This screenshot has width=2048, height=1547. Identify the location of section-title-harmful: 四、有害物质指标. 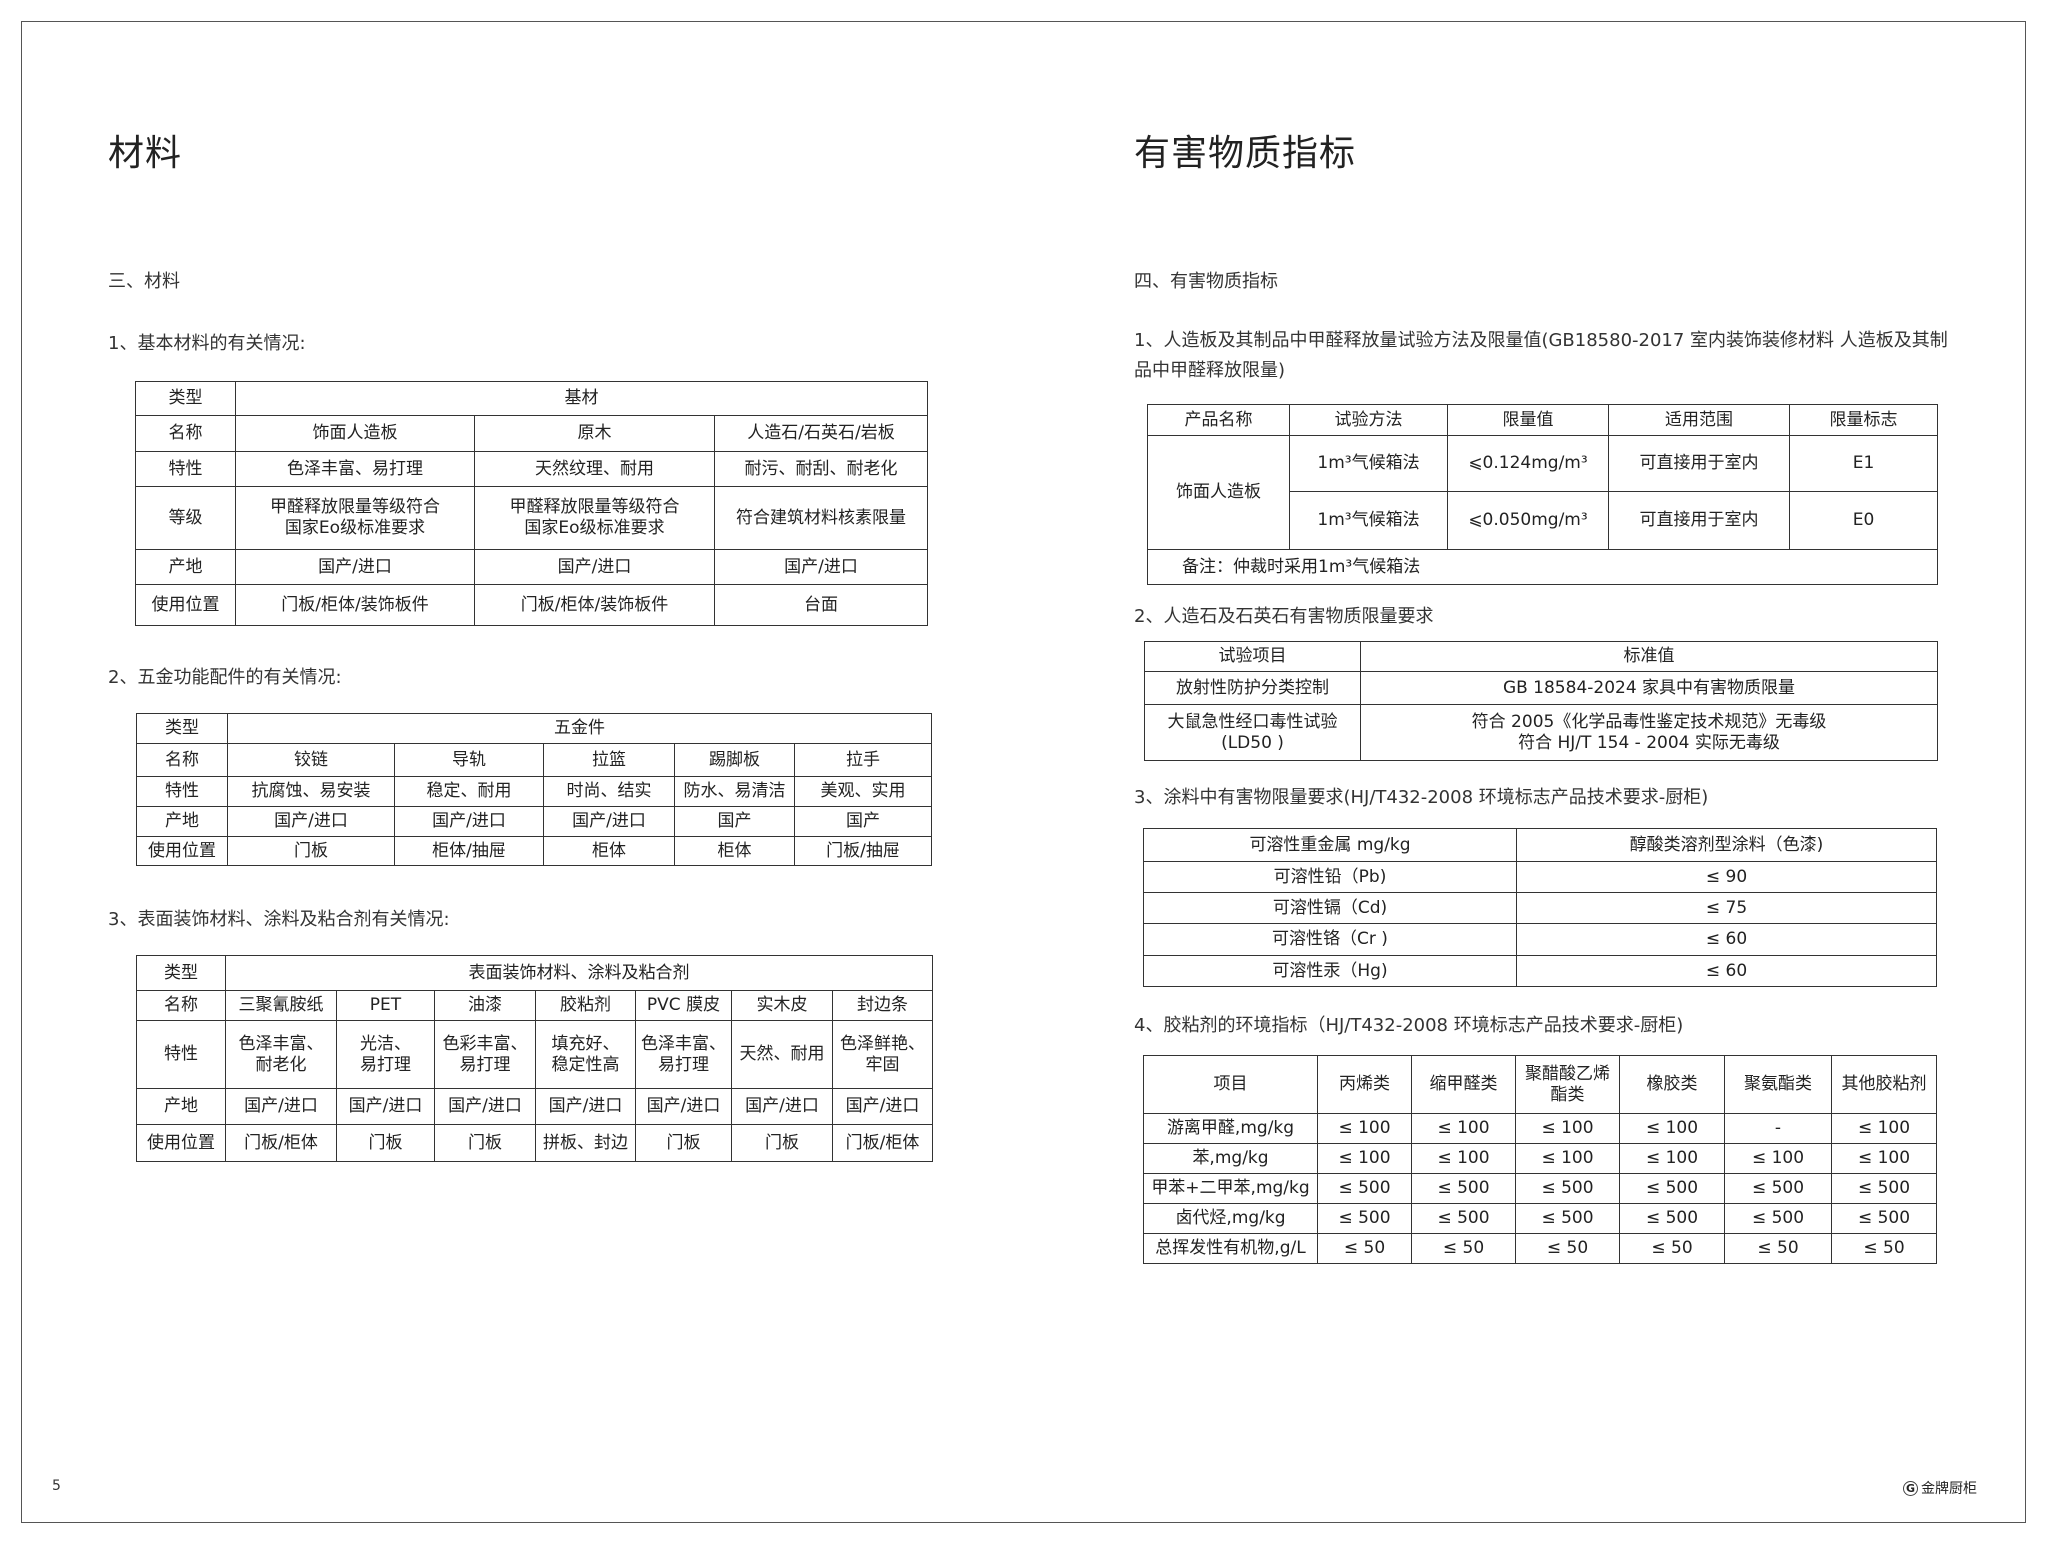
(1206, 281).